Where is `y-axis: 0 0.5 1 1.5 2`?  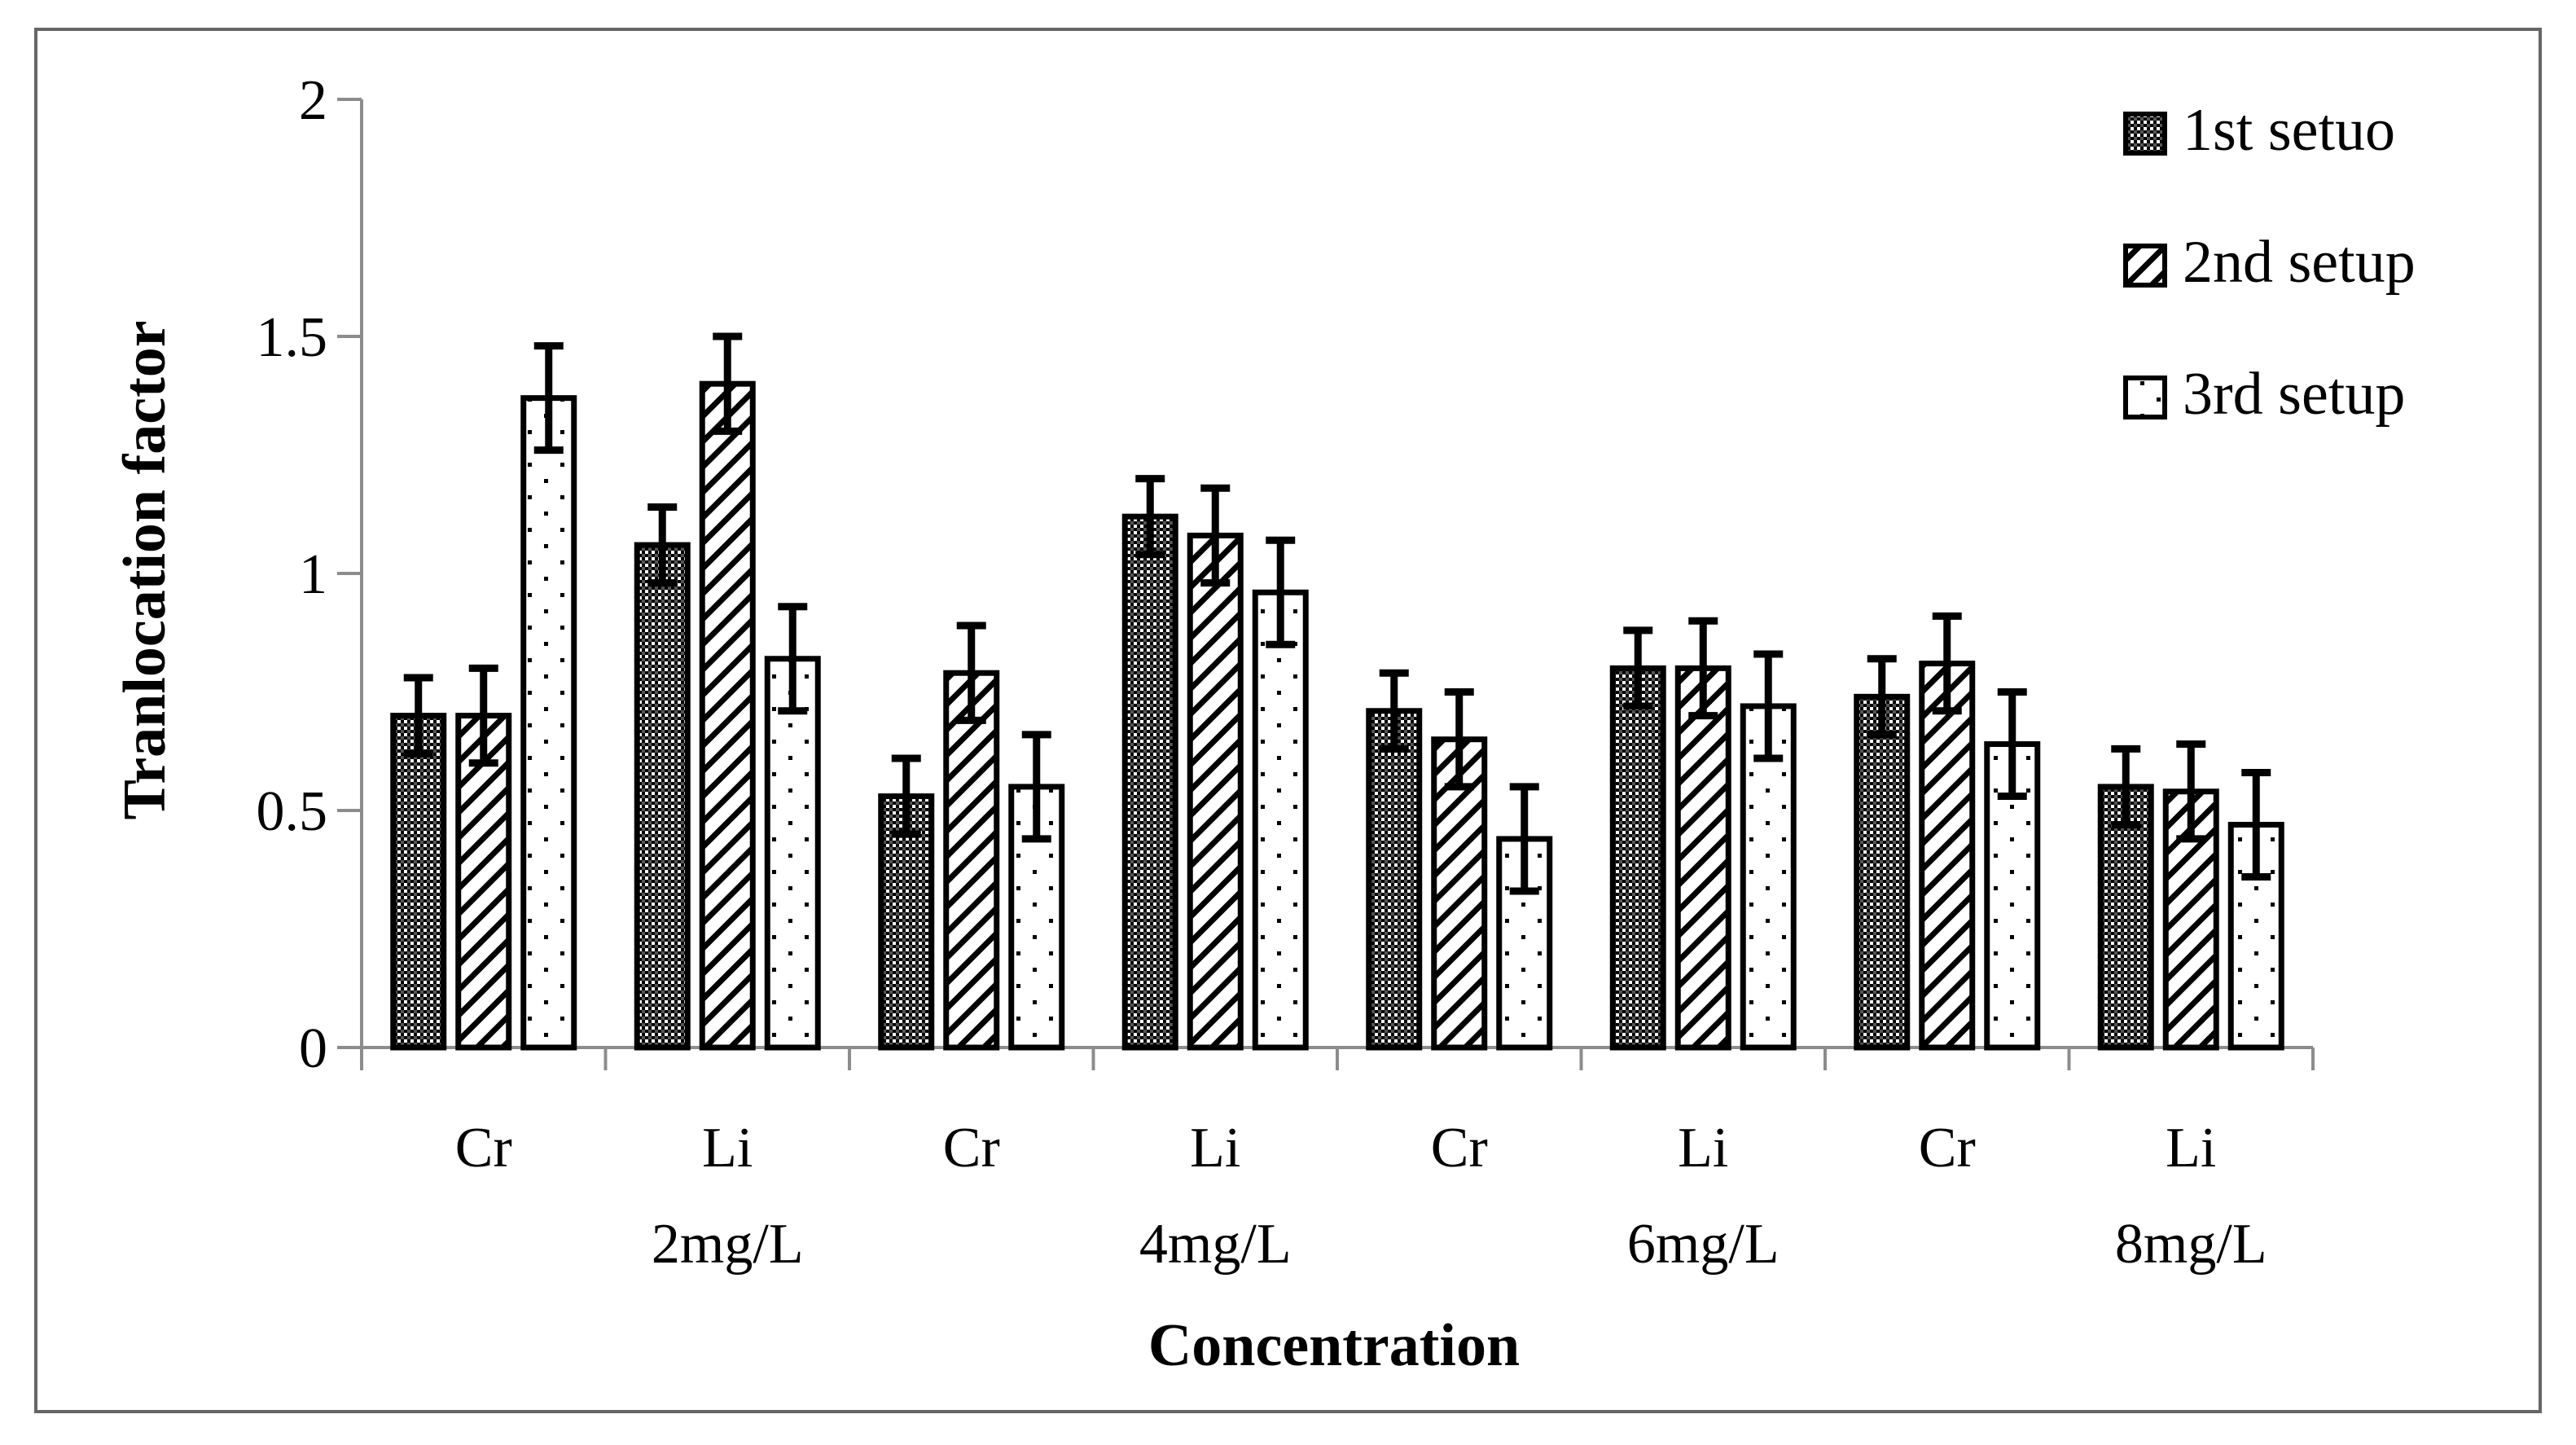
y-axis: 0 0.5 1 1.5 2 is located at coordinates (310, 574).